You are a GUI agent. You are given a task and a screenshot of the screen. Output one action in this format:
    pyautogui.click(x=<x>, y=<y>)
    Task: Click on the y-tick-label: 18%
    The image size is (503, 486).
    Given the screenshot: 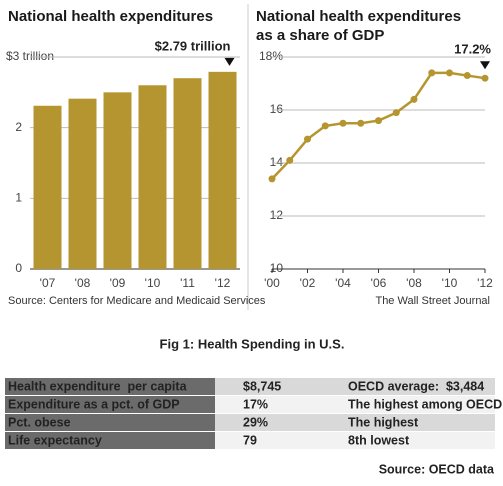 What is the action you would take?
    pyautogui.click(x=271, y=56)
    